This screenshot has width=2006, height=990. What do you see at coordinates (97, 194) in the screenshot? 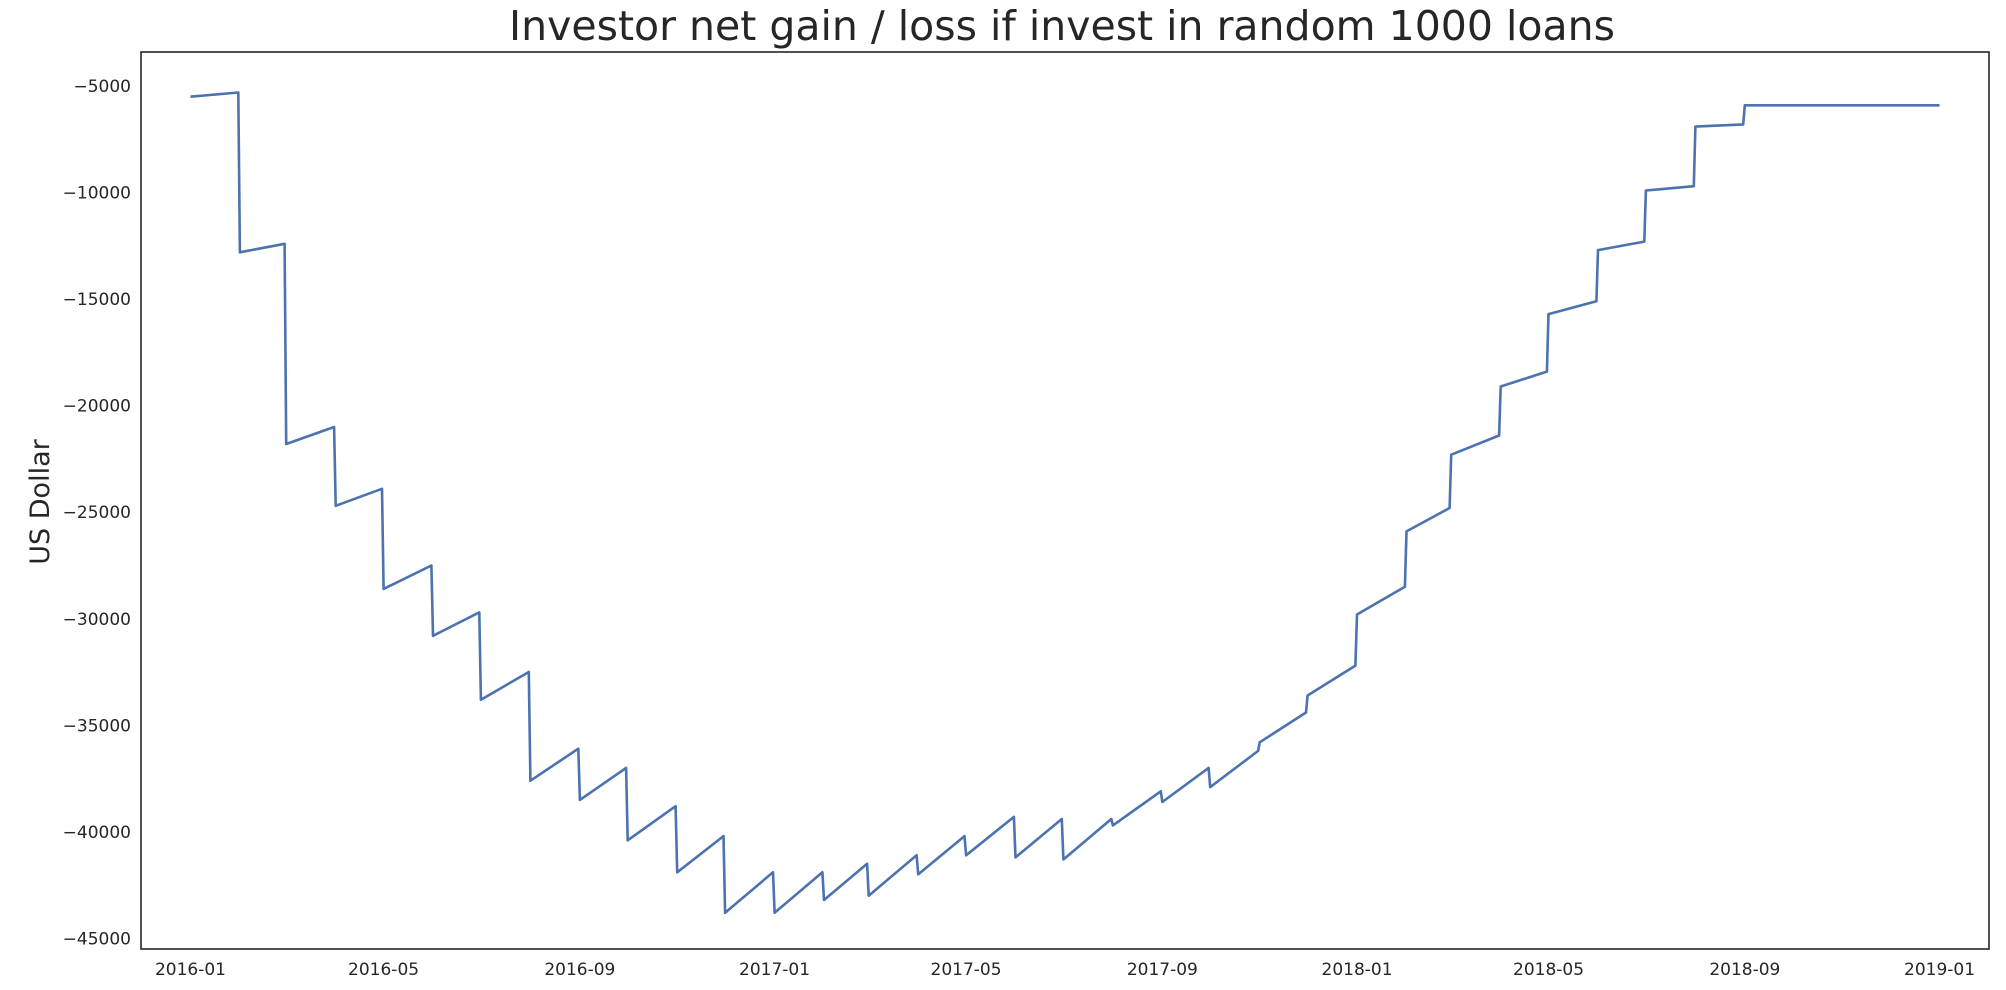
I see `y-tick-label: −10000` at bounding box center [97, 194].